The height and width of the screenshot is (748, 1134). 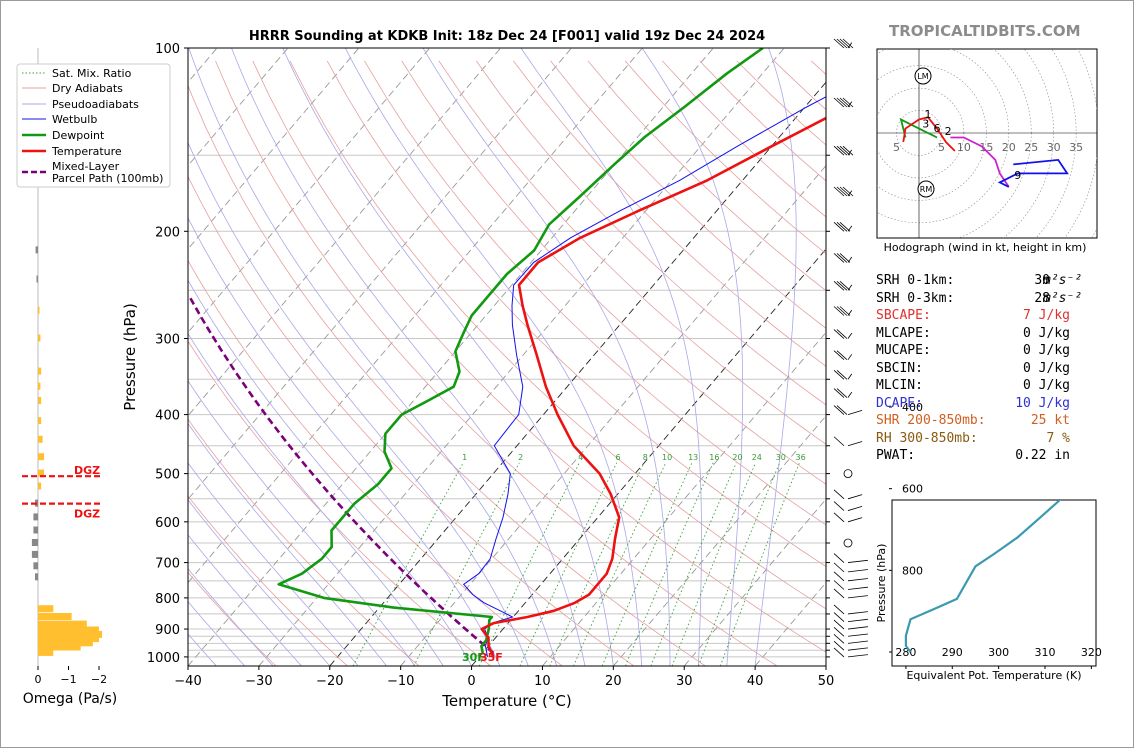 What do you see at coordinates (1046, 368) in the screenshot?
I see `stat-value: 0 J/kg` at bounding box center [1046, 368].